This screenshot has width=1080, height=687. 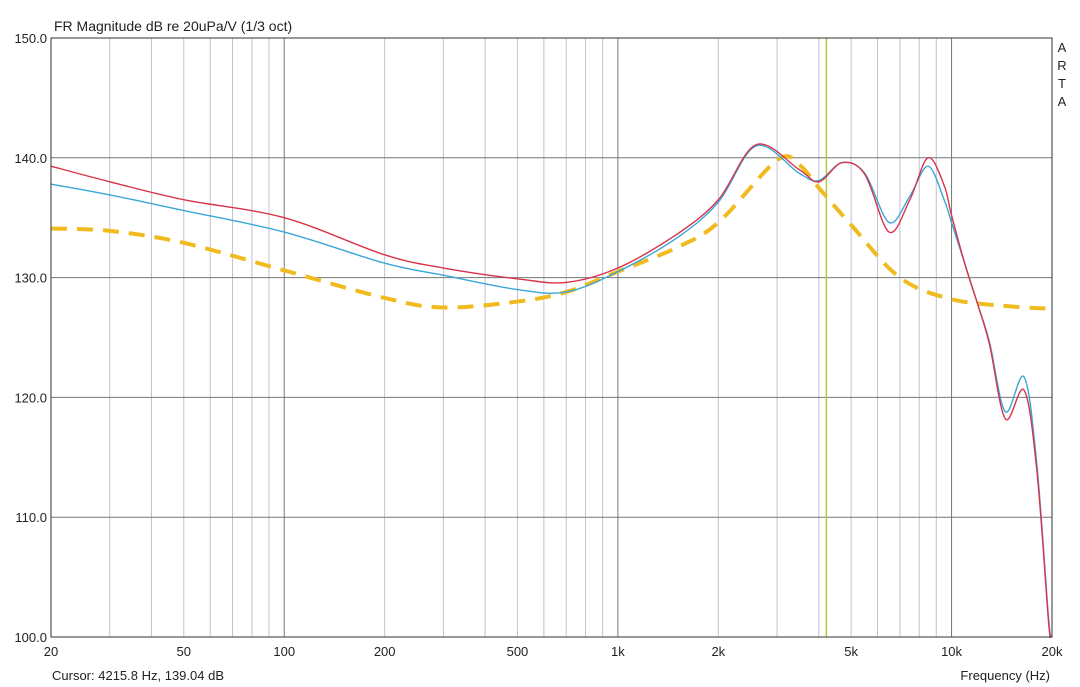 I want to click on x-tick-label: 500, so click(x=518, y=651).